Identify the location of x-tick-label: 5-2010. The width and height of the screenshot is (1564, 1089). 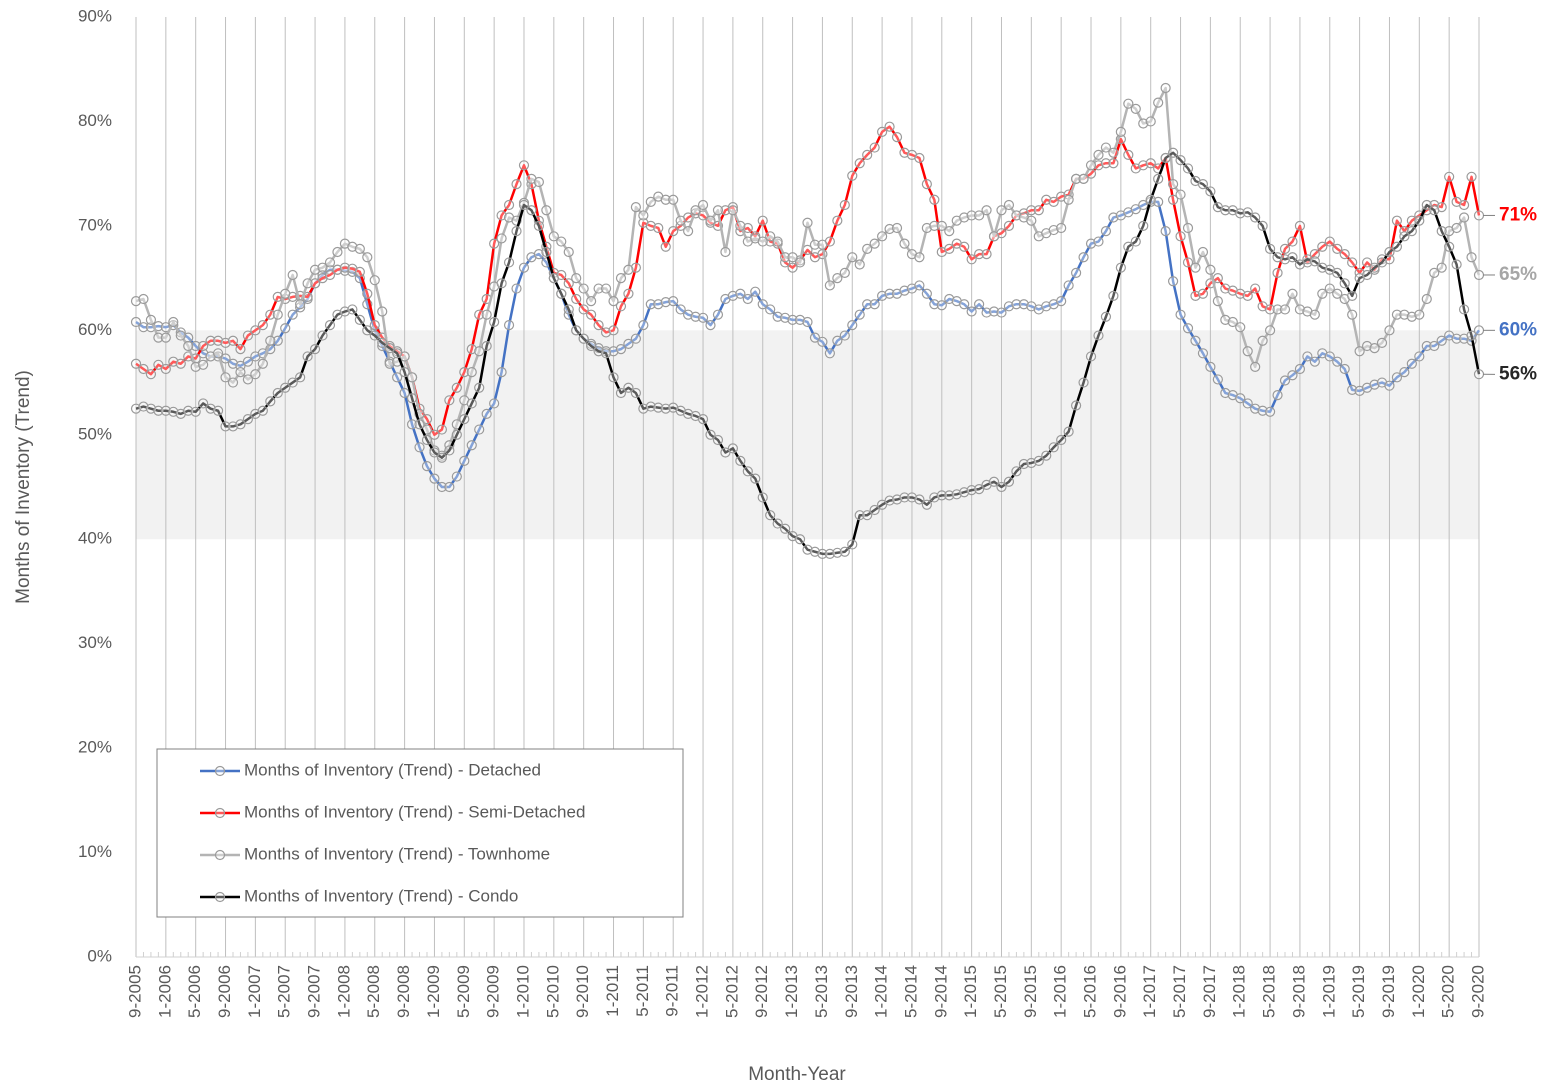
(552, 991).